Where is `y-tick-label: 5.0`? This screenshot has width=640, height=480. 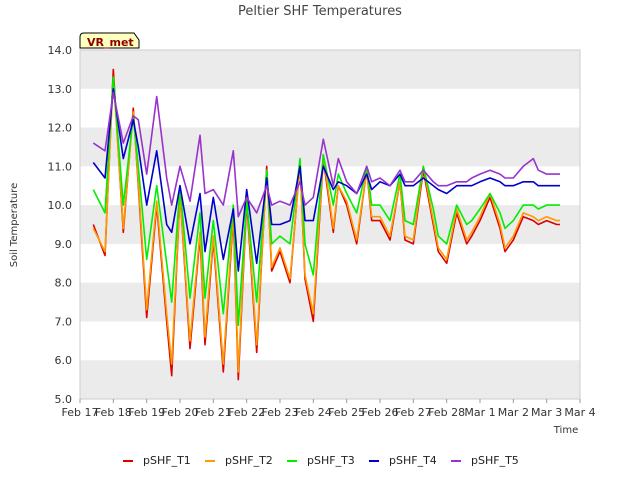
y-tick-label: 5.0 is located at coordinates (64, 399).